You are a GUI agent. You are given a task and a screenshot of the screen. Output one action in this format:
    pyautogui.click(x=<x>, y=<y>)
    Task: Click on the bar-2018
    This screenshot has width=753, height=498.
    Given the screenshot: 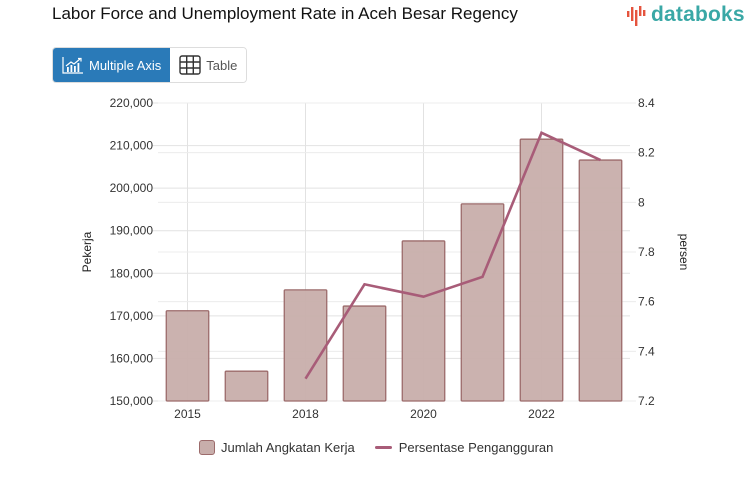 What is the action you would take?
    pyautogui.click(x=305, y=345)
    